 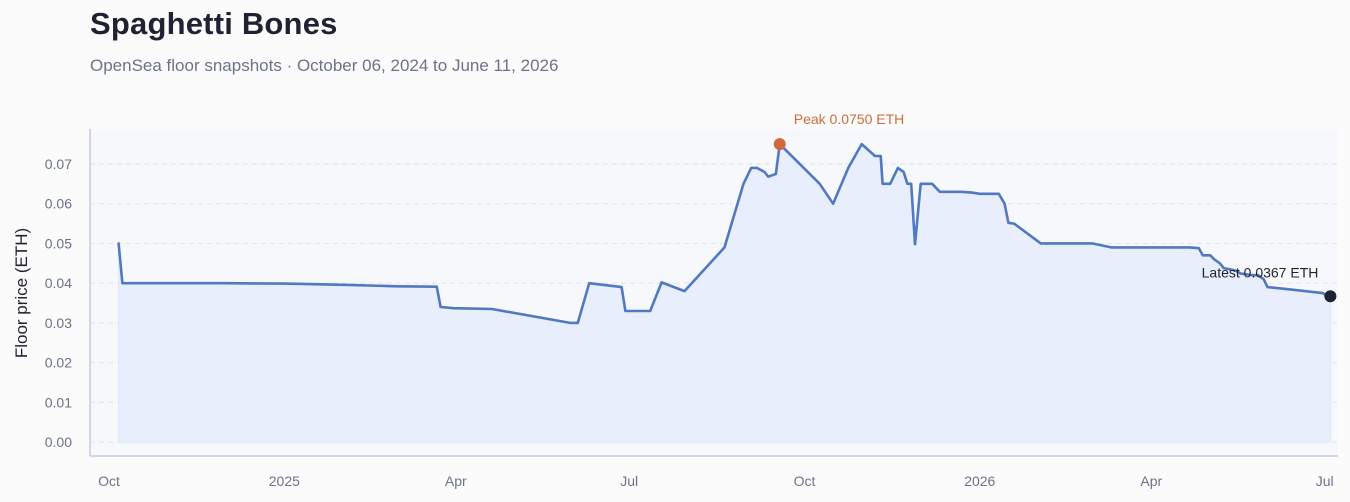 What do you see at coordinates (58, 283) in the screenshot?
I see `y-tick-label: 0.04` at bounding box center [58, 283].